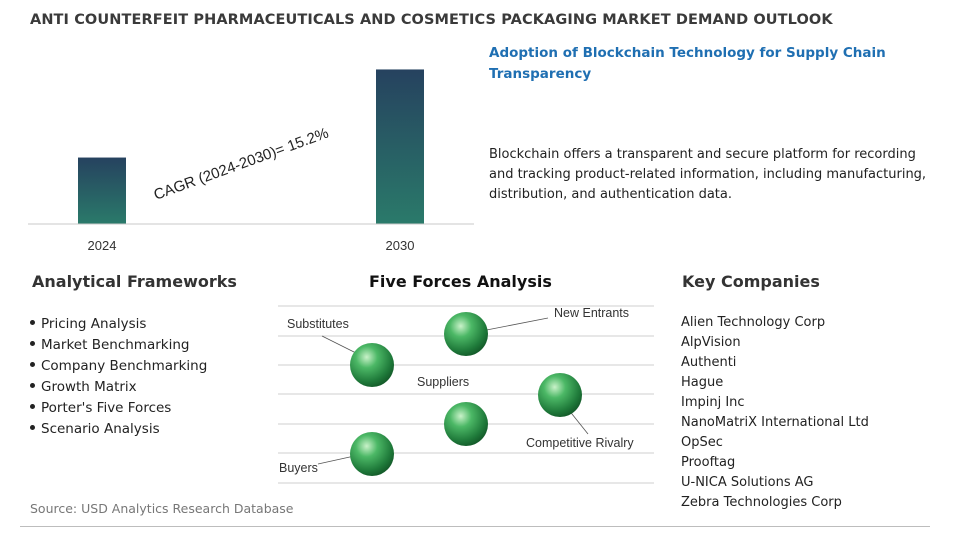 The height and width of the screenshot is (542, 958). Describe the element at coordinates (753, 322) in the screenshot. I see `company-item: Alien Technology Corp` at that location.